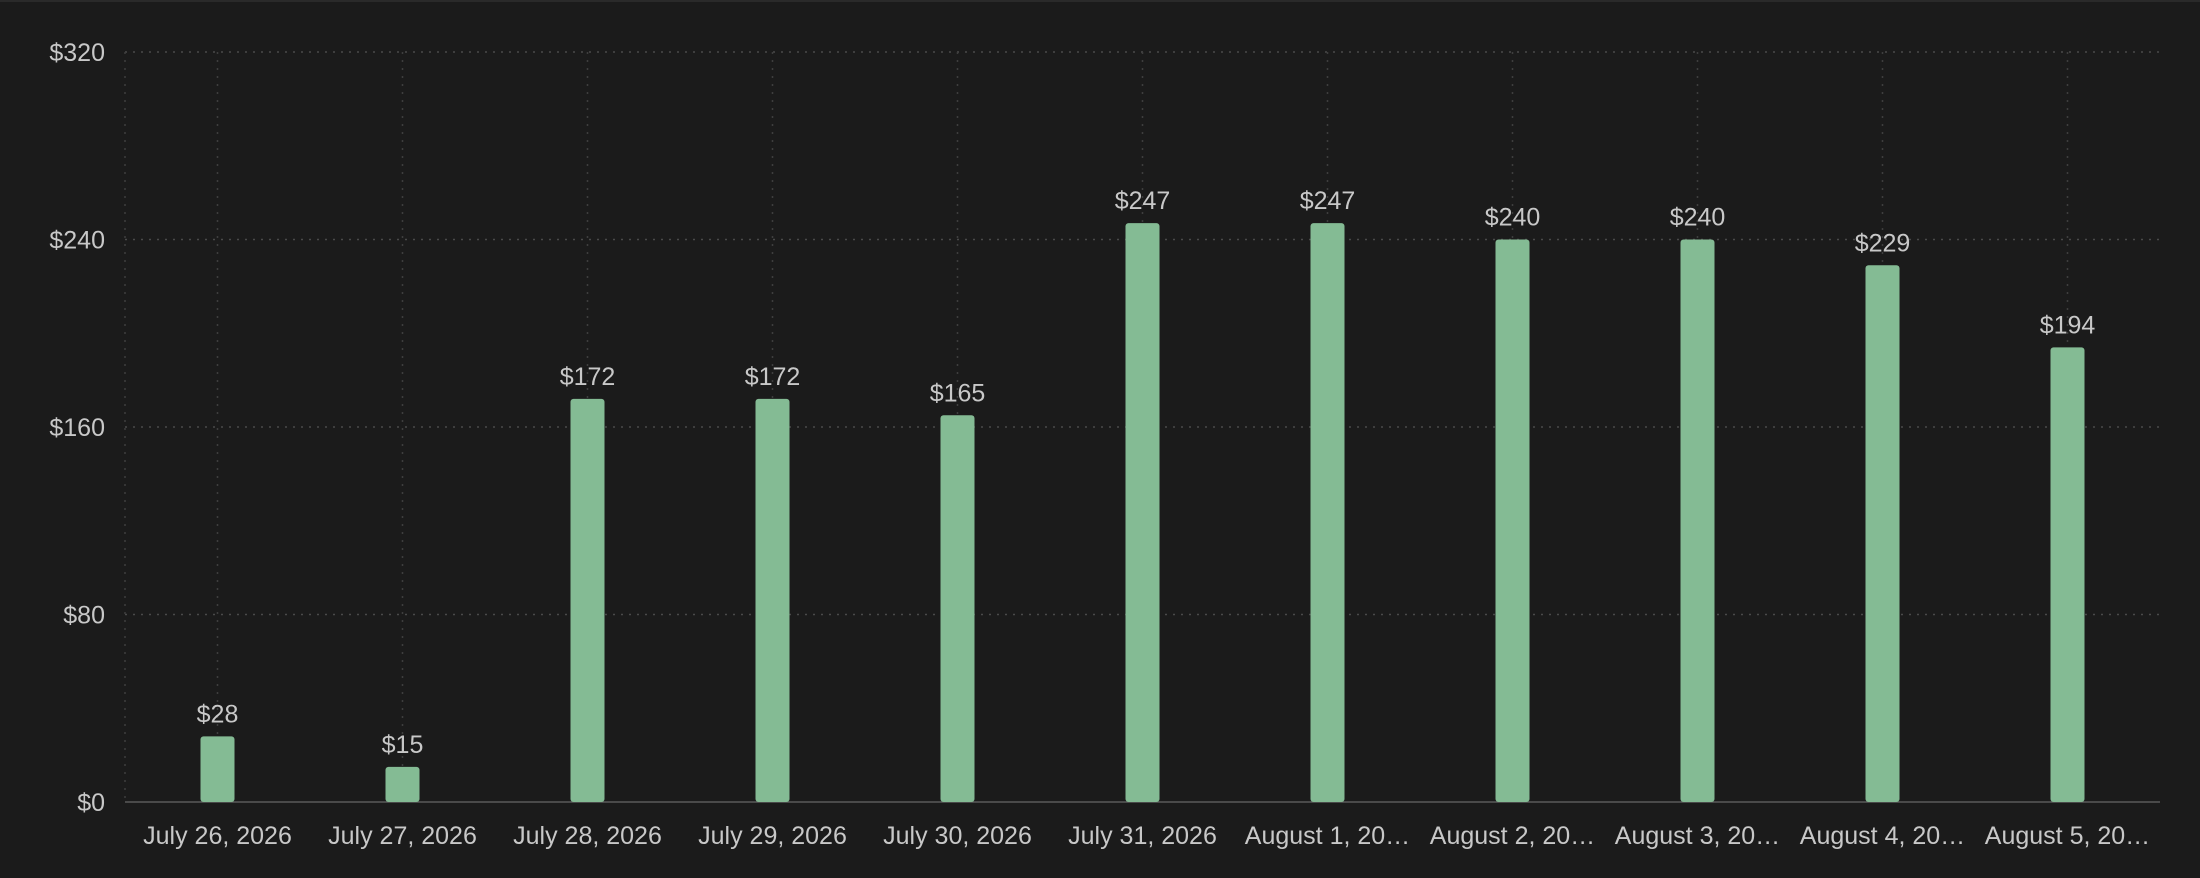 The image size is (2200, 878). I want to click on y-tick-label: $320, so click(77, 53).